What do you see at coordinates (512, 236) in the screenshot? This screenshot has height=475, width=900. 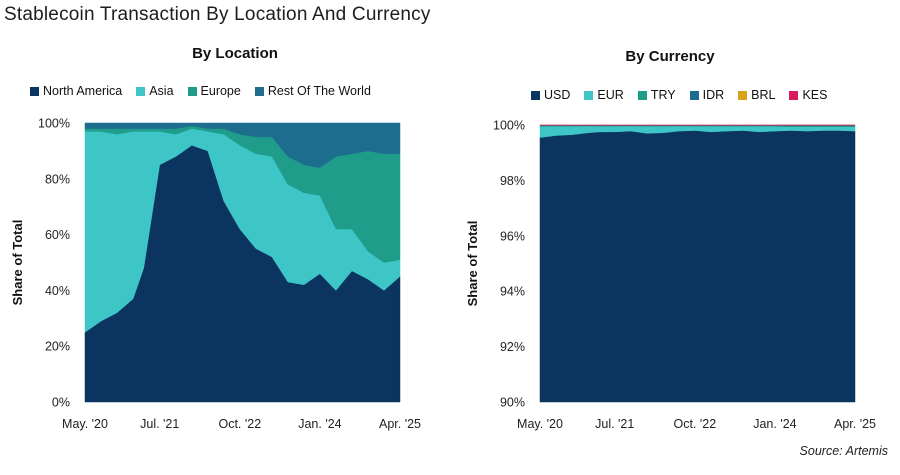 I see `y-tick-label: 96%` at bounding box center [512, 236].